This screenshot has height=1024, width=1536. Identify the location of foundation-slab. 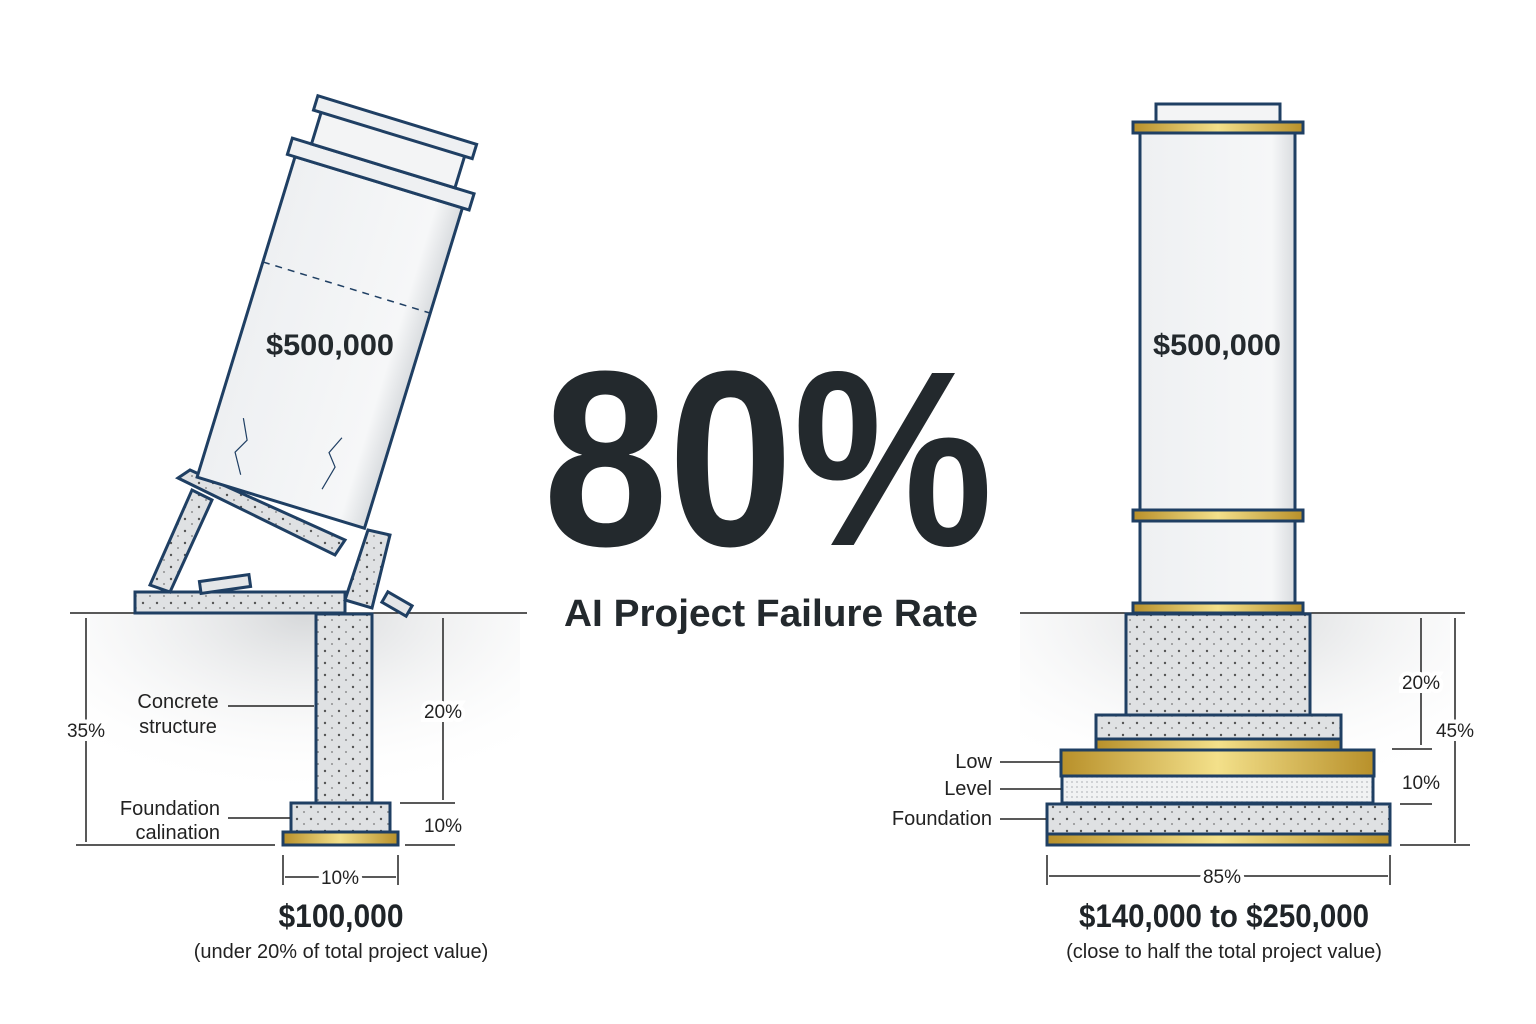
(1218, 727).